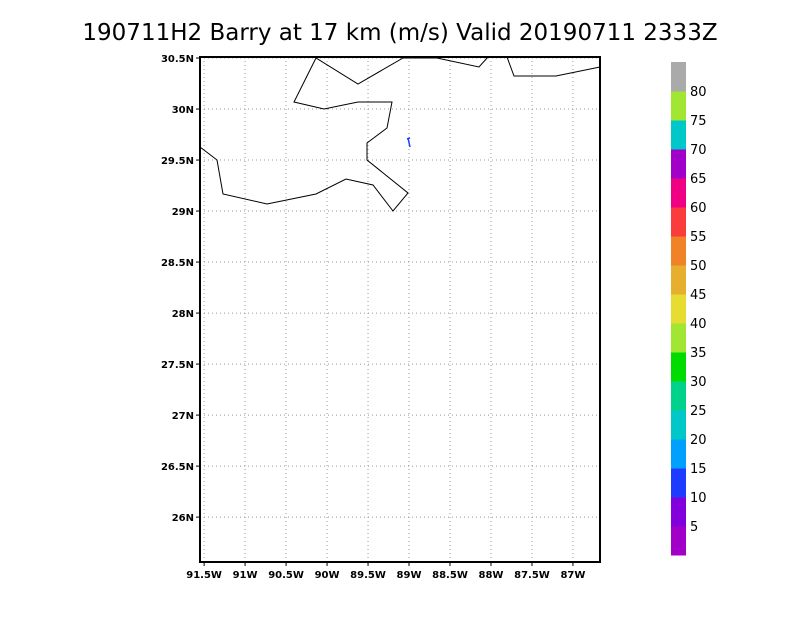  Describe the element at coordinates (698, 411) in the screenshot. I see `colorbar-label: 25` at that location.